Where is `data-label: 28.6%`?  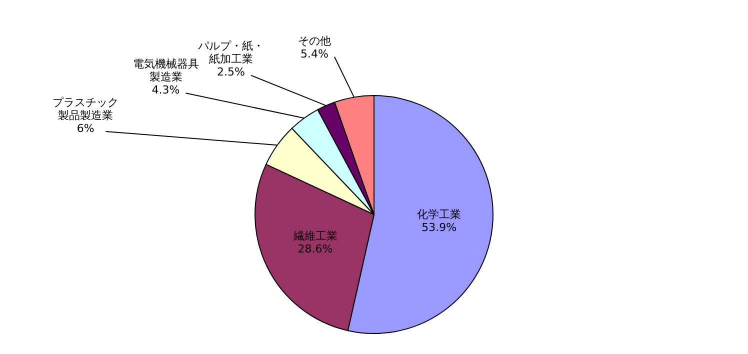 data-label: 28.6% is located at coordinates (315, 249).